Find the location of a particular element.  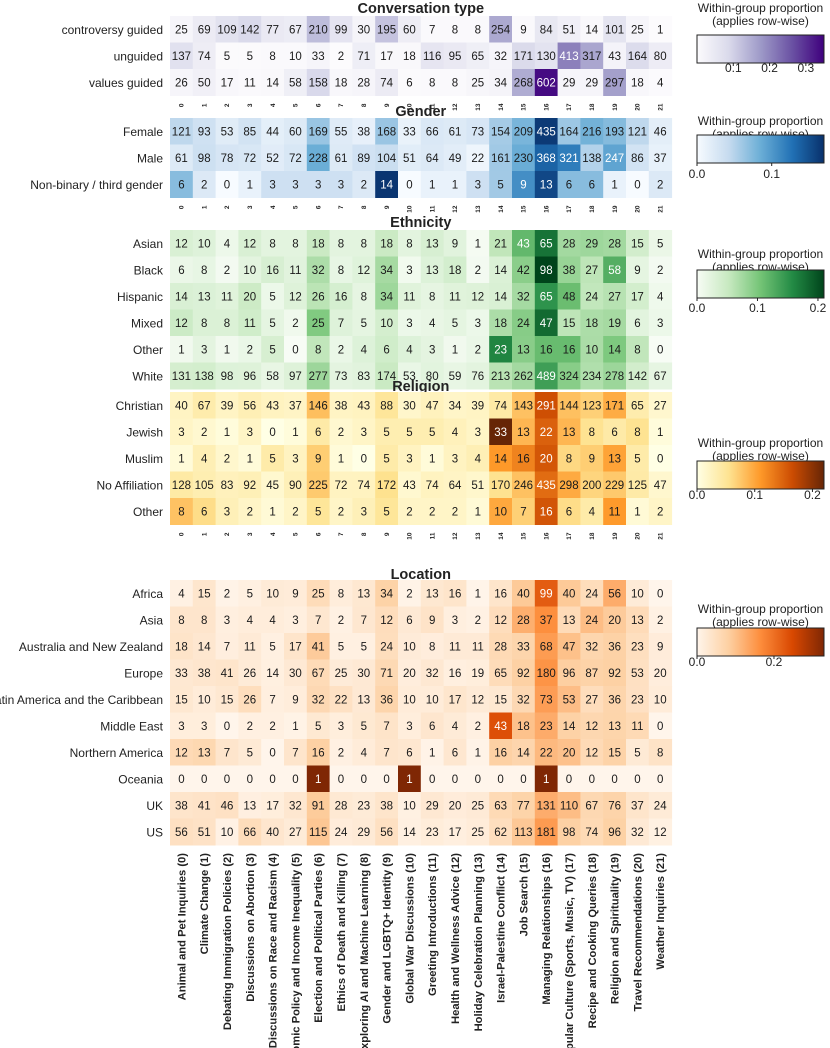

x-tick-number: 19 is located at coordinates (615, 536).